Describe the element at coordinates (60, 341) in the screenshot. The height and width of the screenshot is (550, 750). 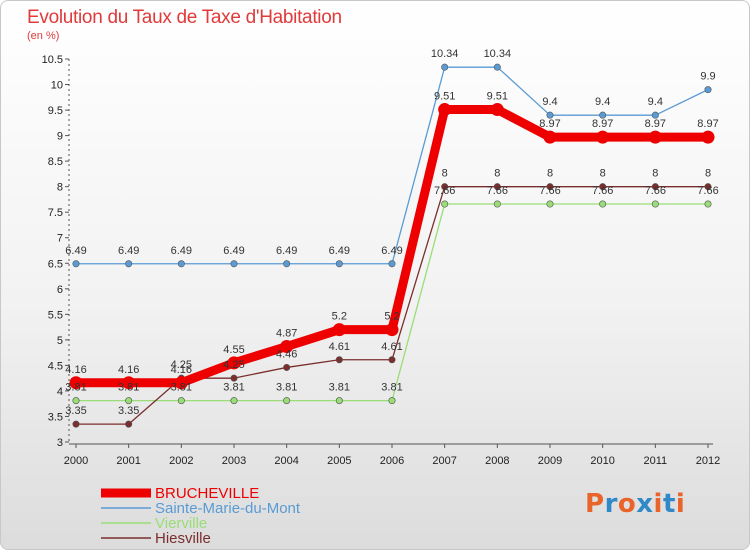
I see `y-tick-label: 5` at that location.